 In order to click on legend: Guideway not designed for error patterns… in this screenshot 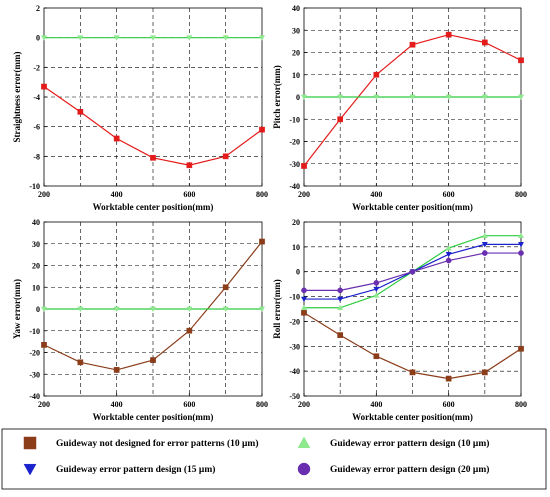, I will do `click(274, 459)`.